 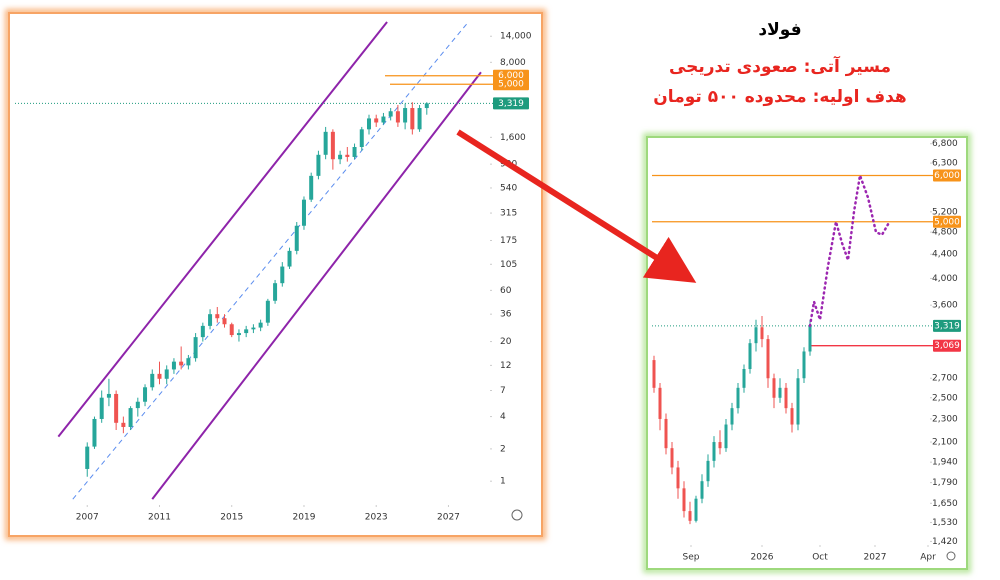 I want to click on y-tick-label: 4,800, so click(x=945, y=233).